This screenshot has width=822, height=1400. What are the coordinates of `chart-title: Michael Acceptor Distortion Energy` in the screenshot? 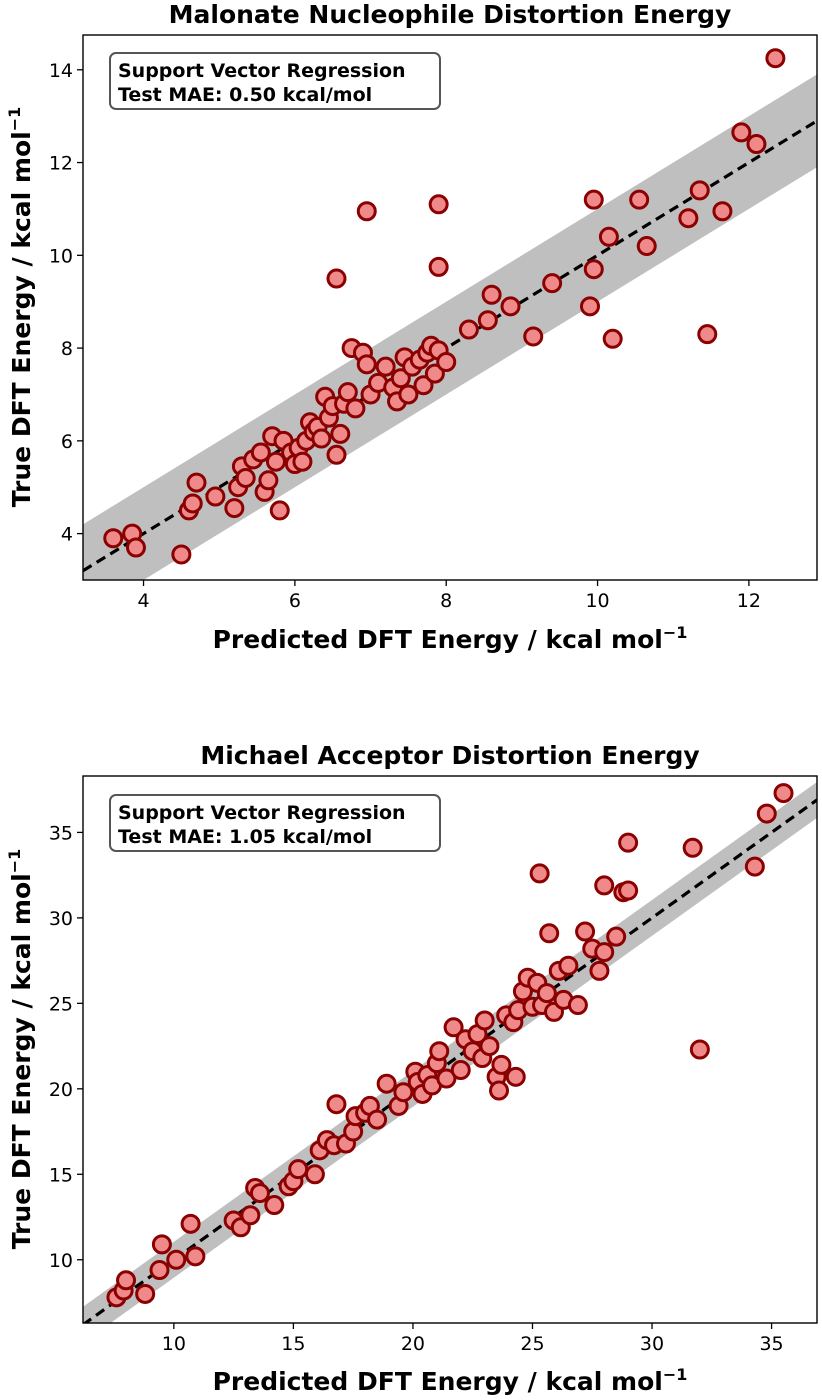 It's located at (449, 755).